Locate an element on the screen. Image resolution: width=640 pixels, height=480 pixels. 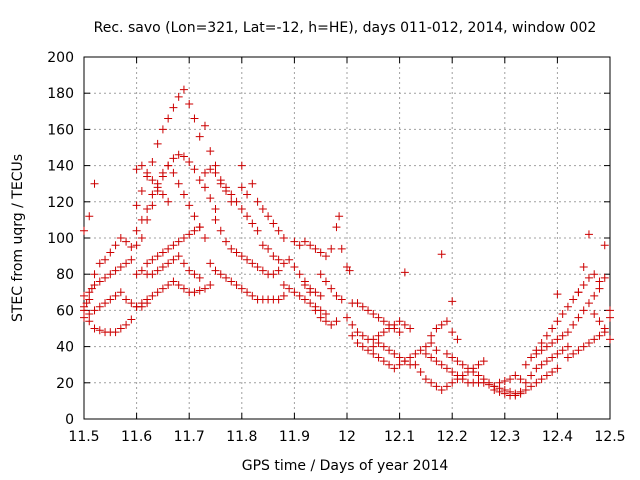
y-tick-label: 0 is located at coordinates (69, 420).